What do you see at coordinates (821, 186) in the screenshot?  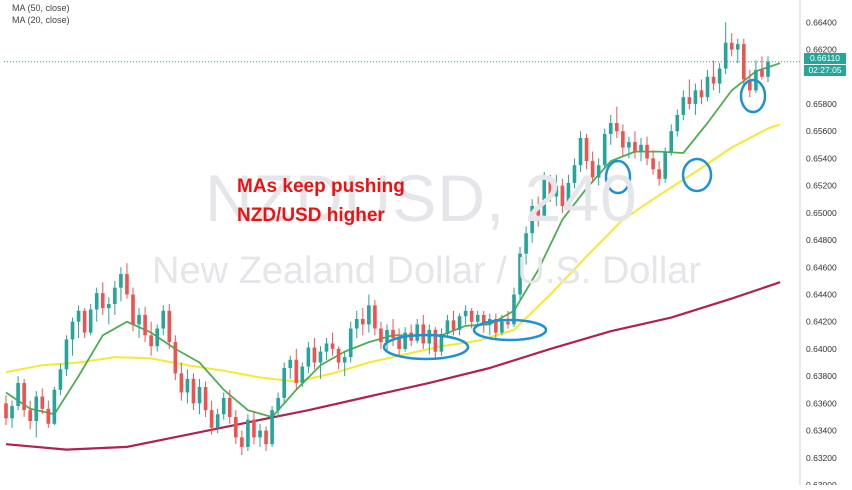 I see `y-tick-label: 0.65200` at bounding box center [821, 186].